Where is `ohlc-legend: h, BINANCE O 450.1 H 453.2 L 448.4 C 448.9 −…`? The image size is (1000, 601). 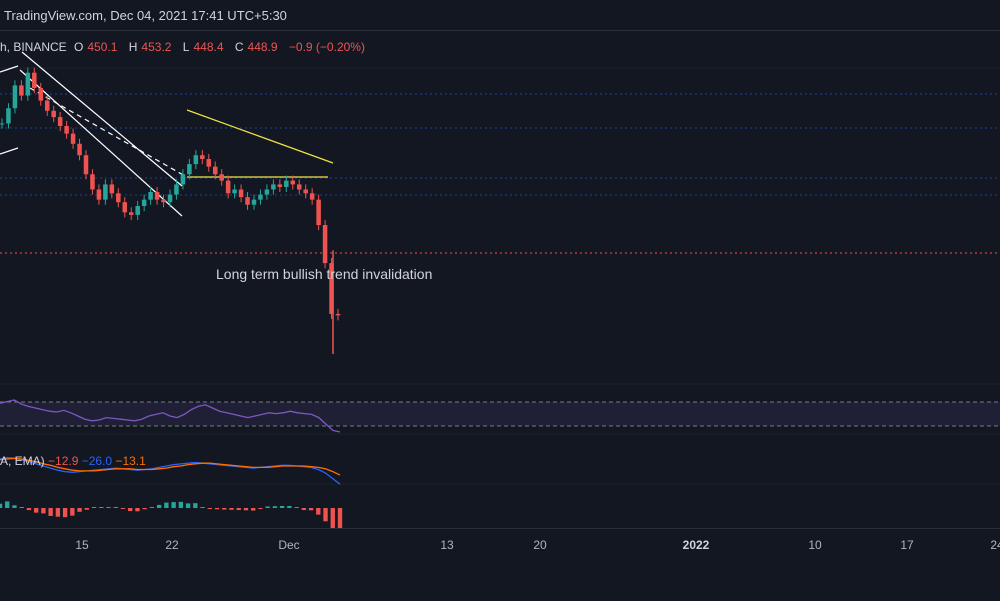
ohlc-legend: h, BINANCE O 450.1 H 453.2 L 448.4 C 448.9 −… is located at coordinates (184, 47).